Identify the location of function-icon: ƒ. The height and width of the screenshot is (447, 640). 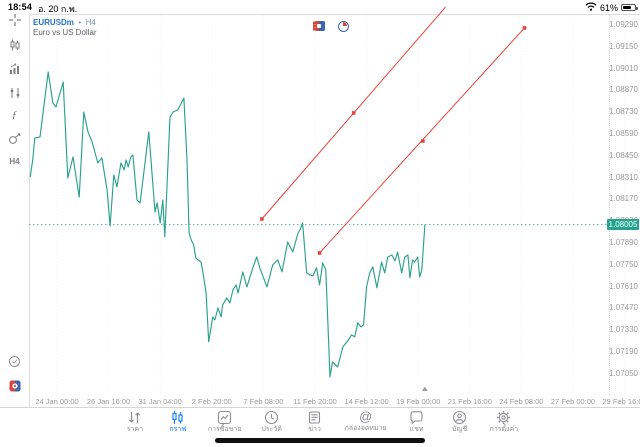
(14, 115).